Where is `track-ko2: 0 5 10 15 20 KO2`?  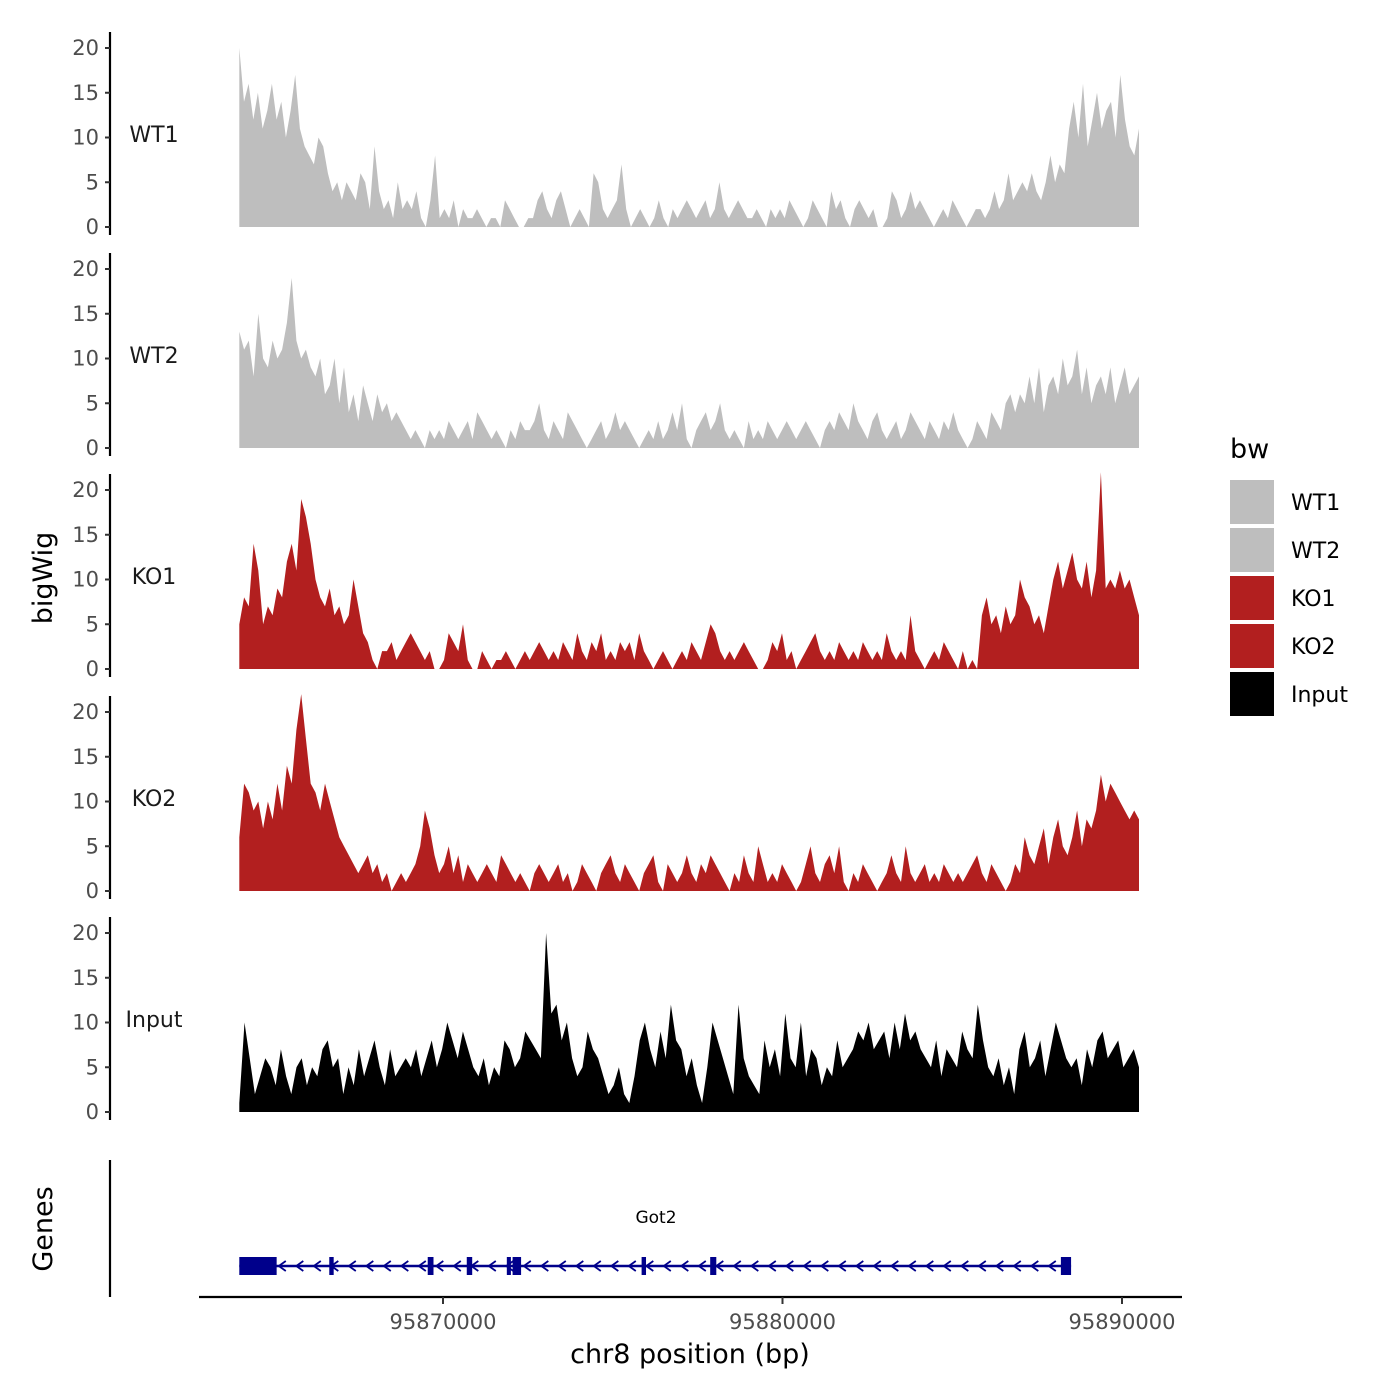
track-ko2: 0 5 10 15 20 KO2 is located at coordinates (606, 798).